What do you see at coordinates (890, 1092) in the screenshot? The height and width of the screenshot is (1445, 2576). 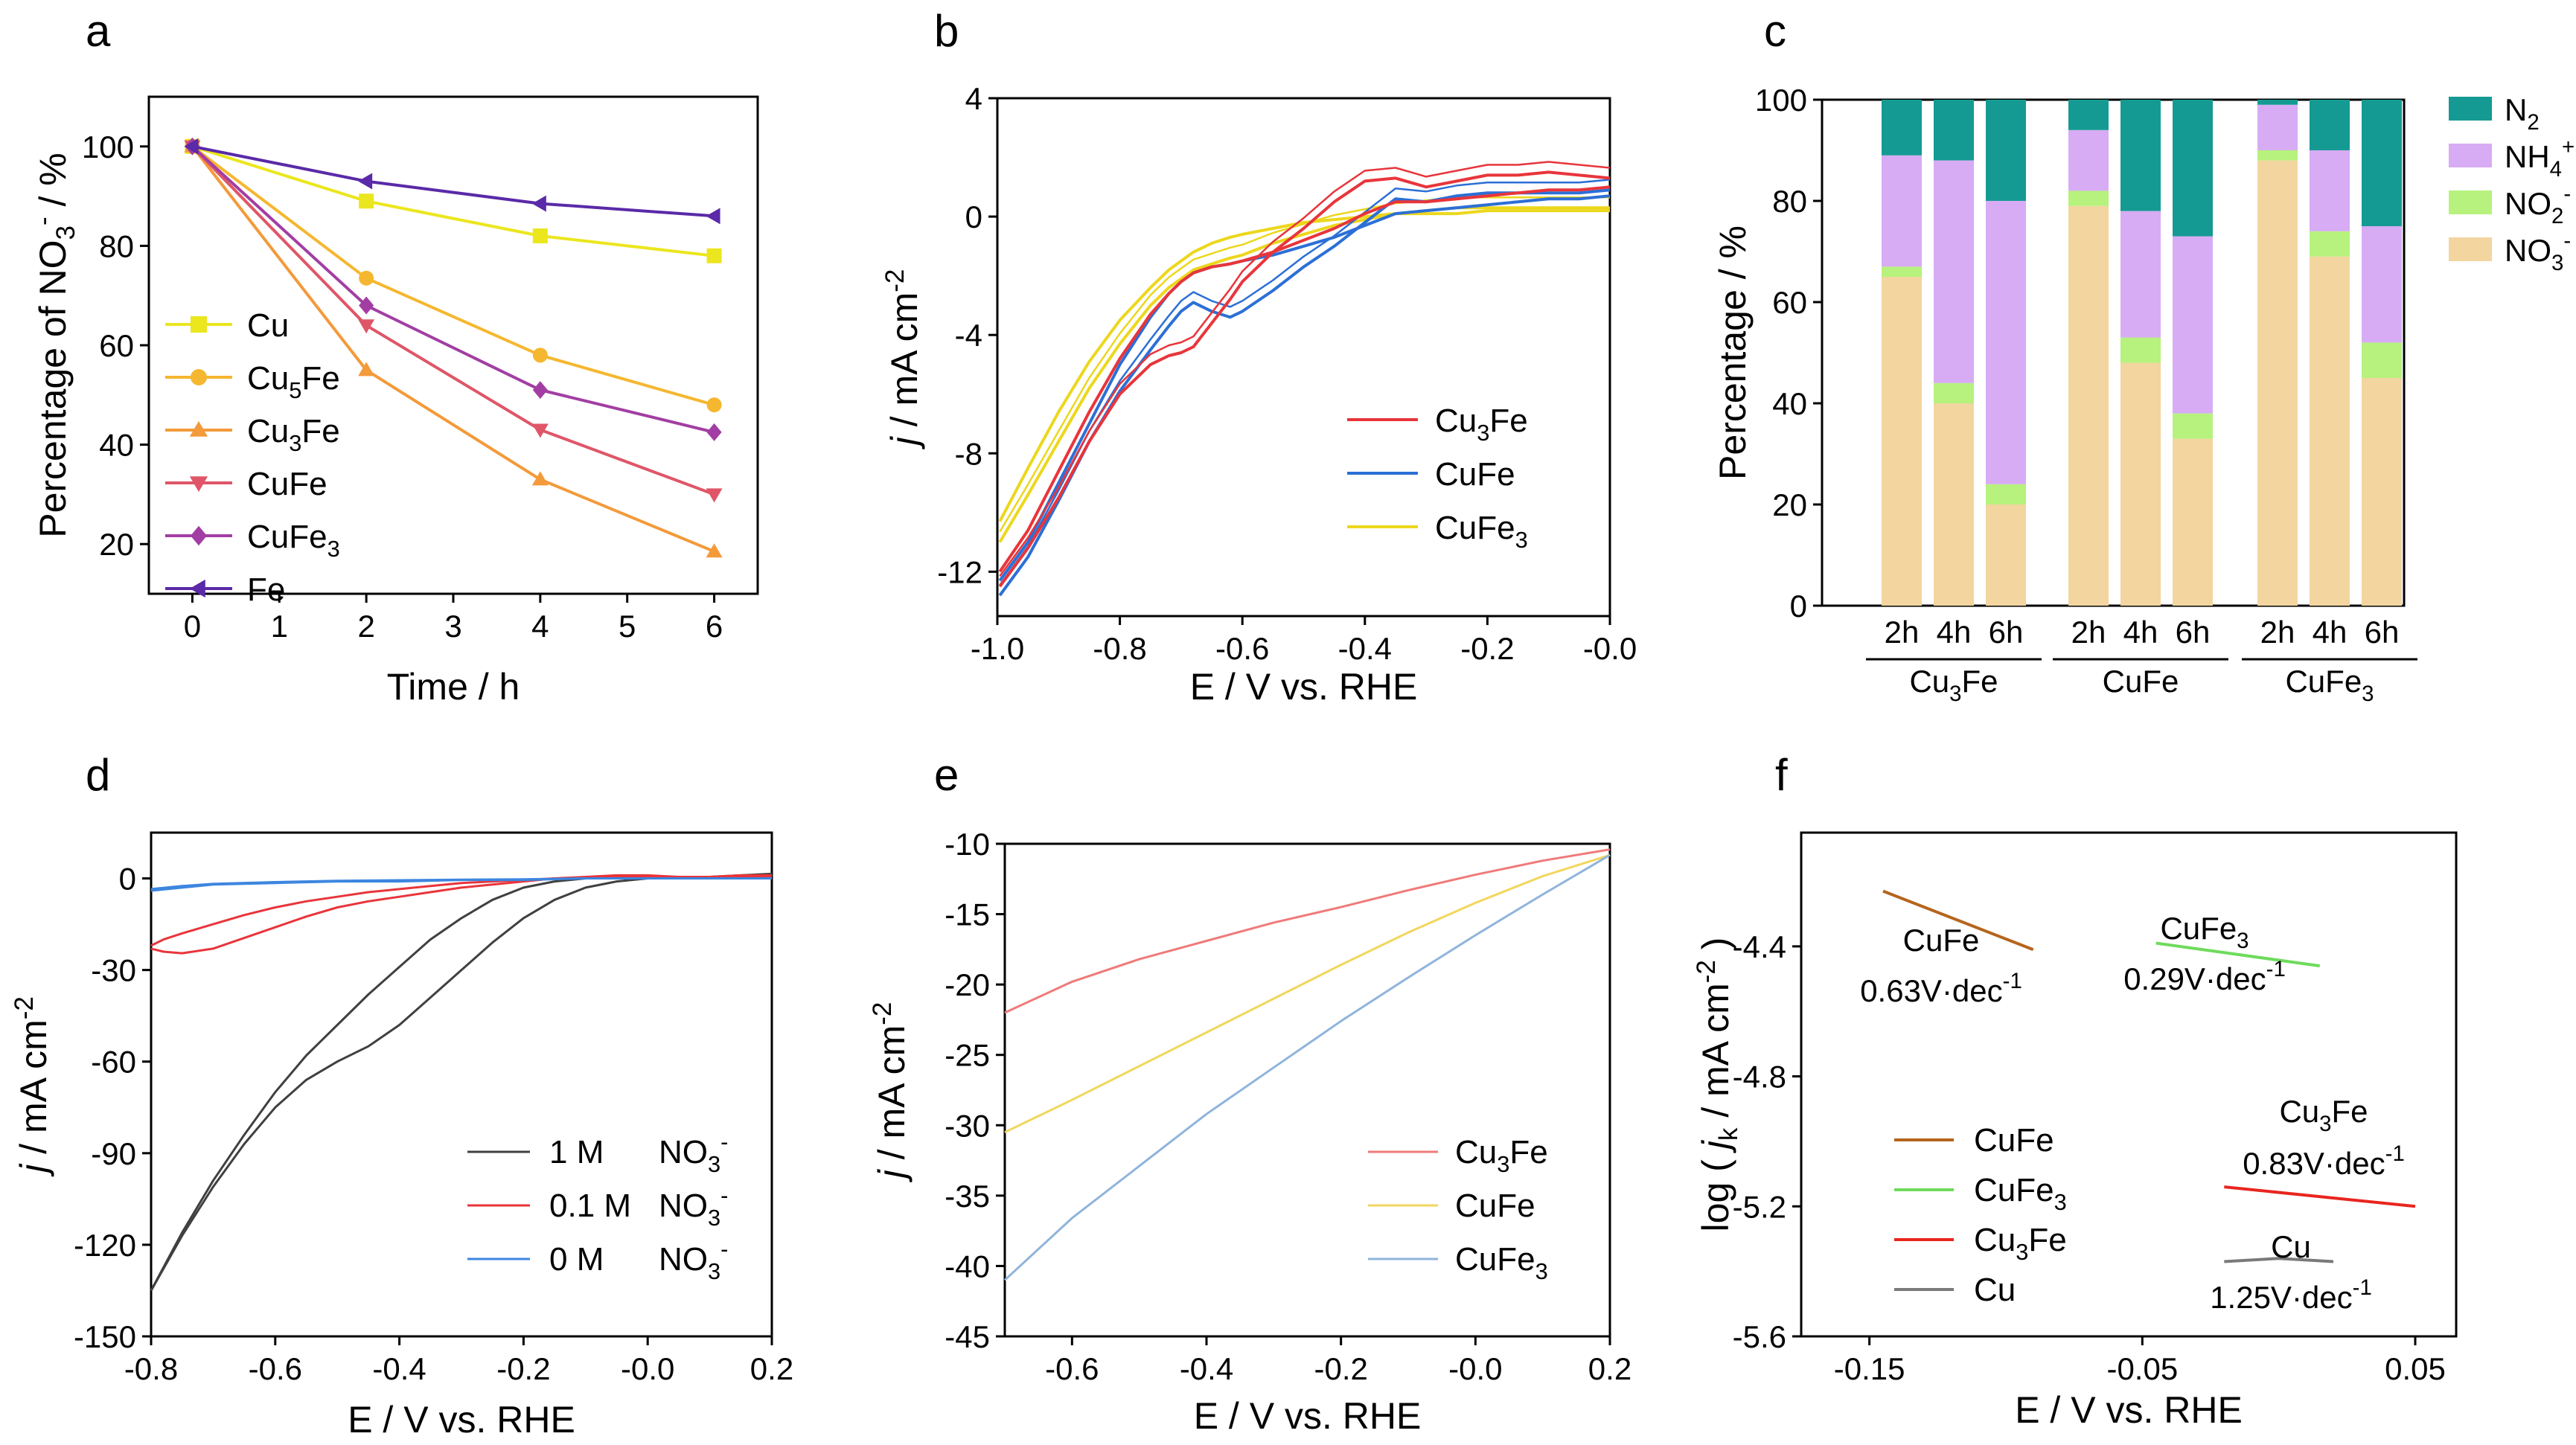 I see `y-axis-label-e: j / mA cm-2` at bounding box center [890, 1092].